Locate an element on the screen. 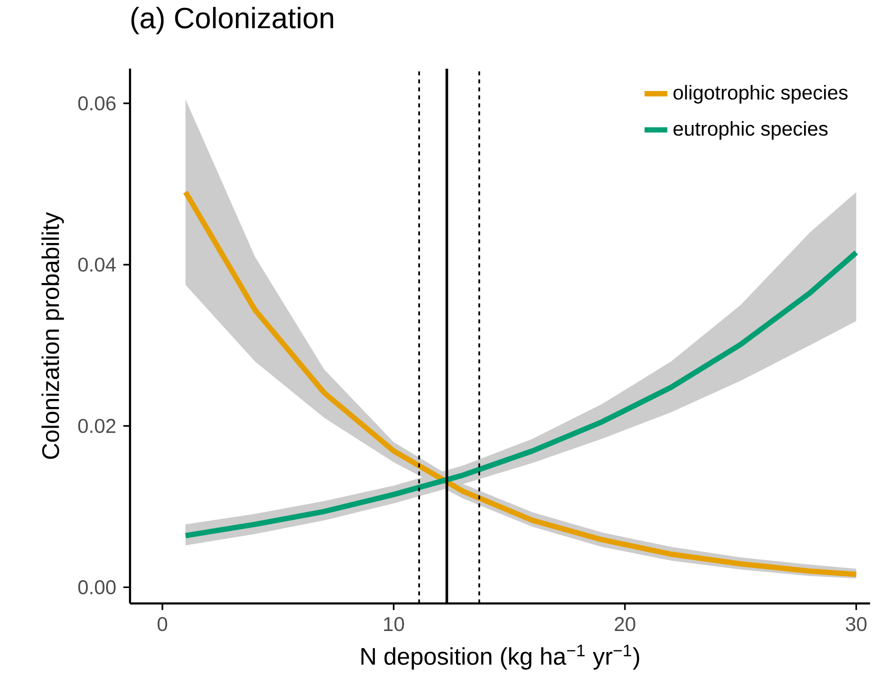 This screenshot has width=874, height=697. legend-label: oligotrophic species is located at coordinates (761, 94).